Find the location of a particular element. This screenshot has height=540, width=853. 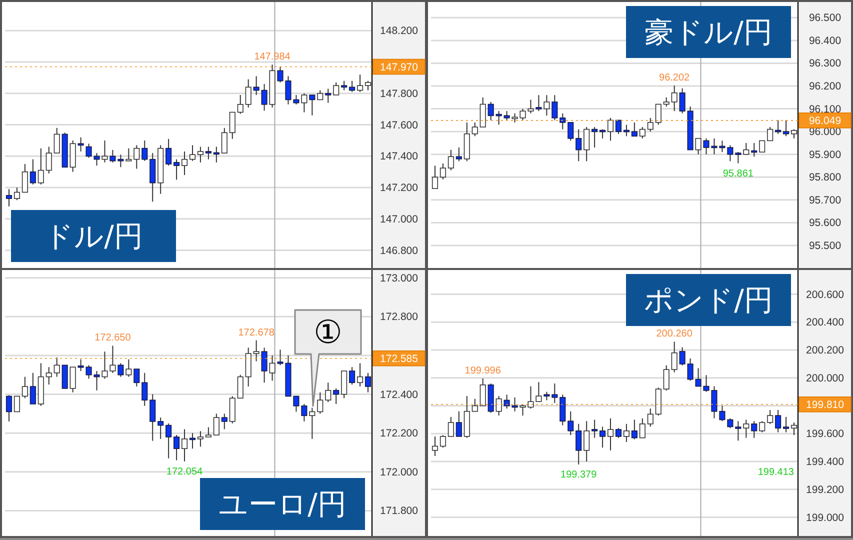

callout: ① is located at coordinates (328, 358).